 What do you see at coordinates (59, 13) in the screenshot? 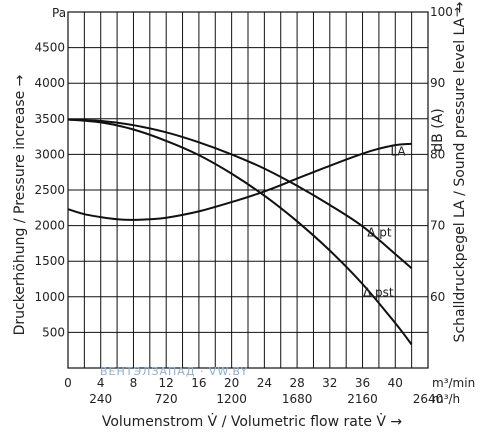
I see `y-left-unit: Pa` at bounding box center [59, 13].